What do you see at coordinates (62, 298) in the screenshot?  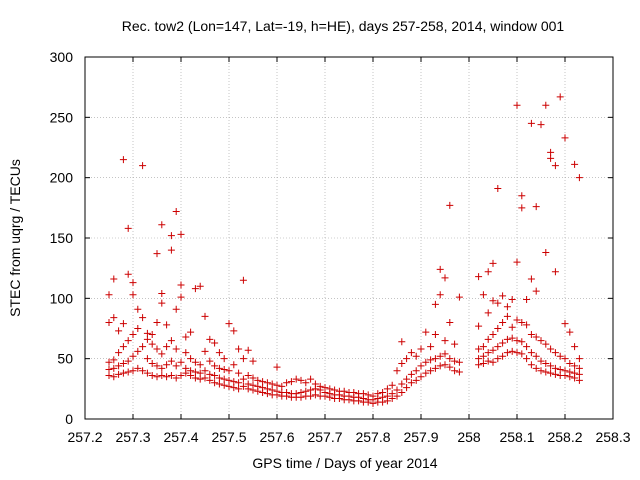 I see `y-tick-label: 100` at bounding box center [62, 298].